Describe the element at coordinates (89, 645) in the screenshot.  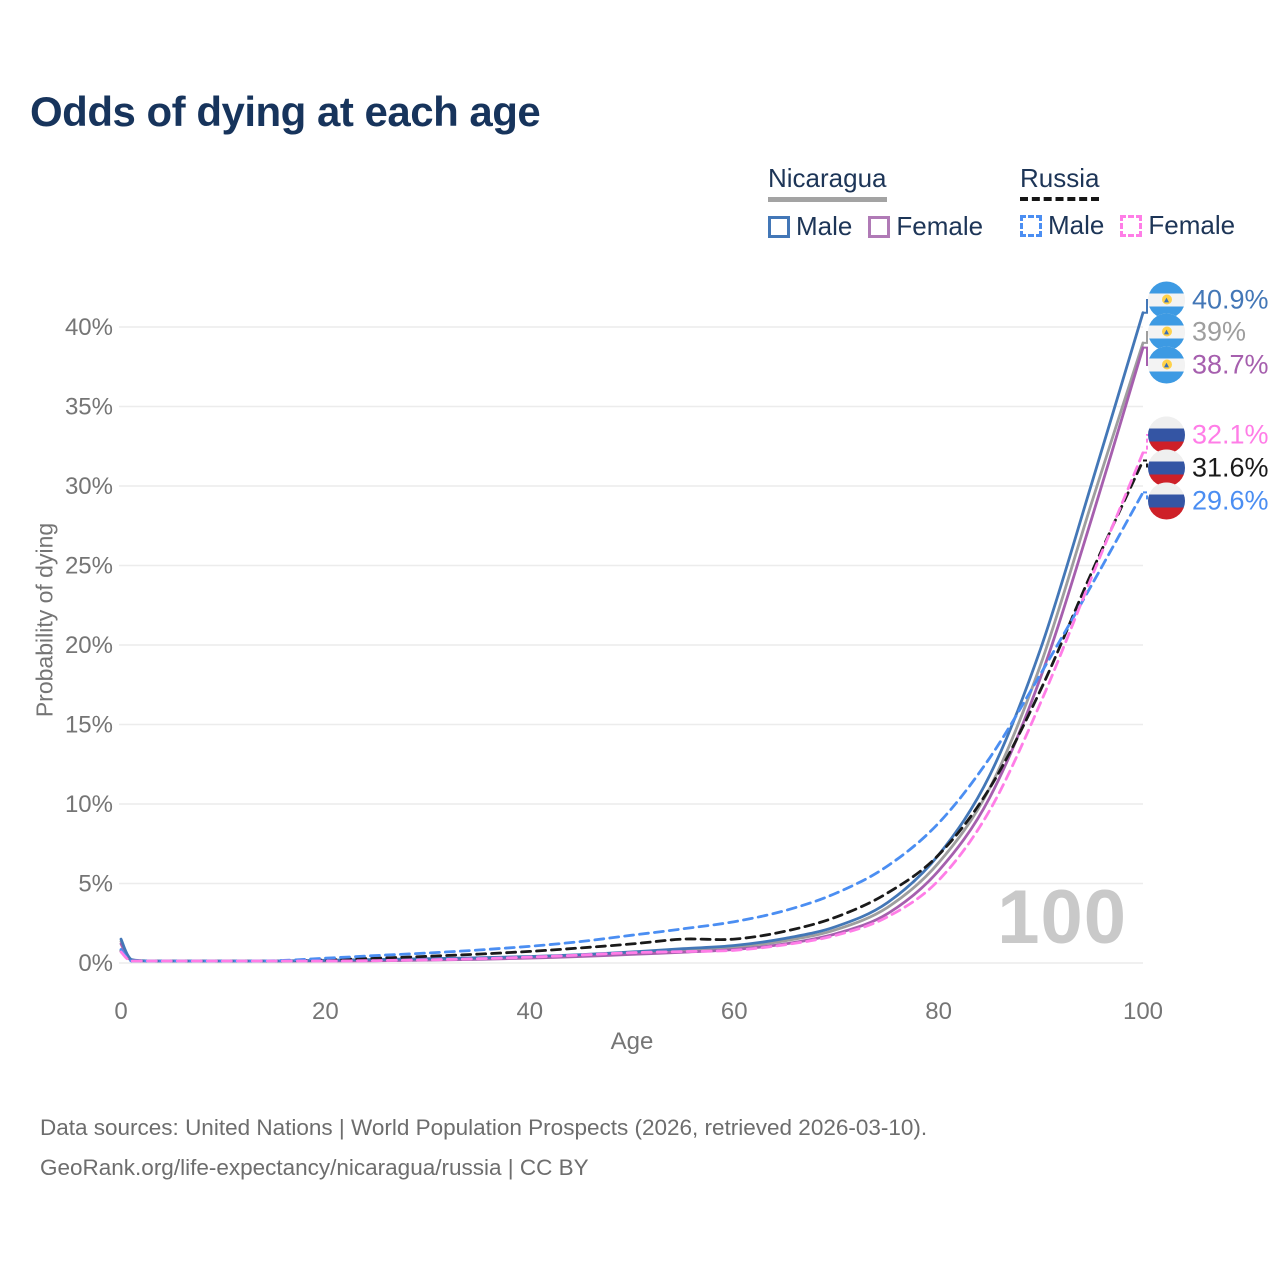
I see `y-tick-label-20: 20%` at that location.